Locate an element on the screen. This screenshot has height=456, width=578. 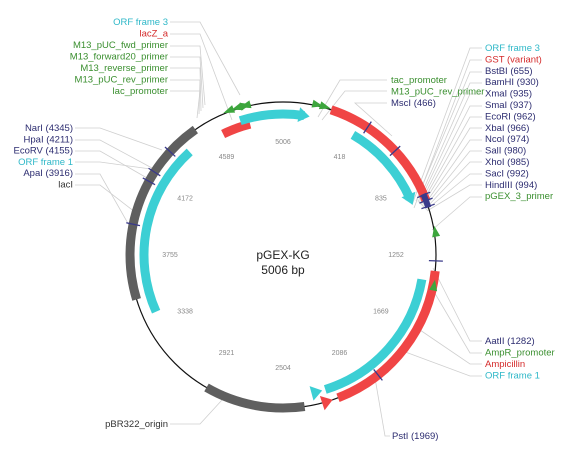
label-sali: SalI (980) is located at coordinates (505, 151).